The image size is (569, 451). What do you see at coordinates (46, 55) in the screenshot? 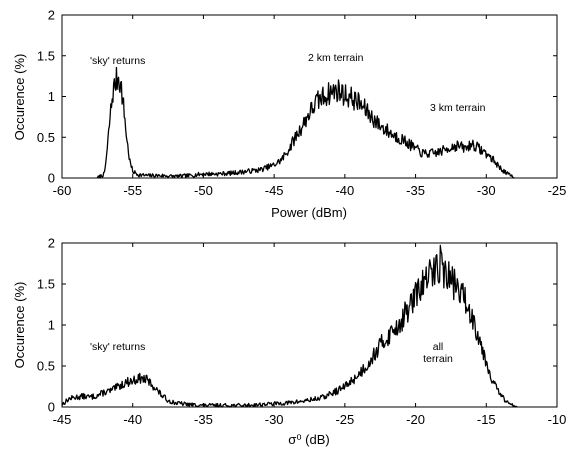
I see `top-y-tick-label: 1.5` at bounding box center [46, 55].